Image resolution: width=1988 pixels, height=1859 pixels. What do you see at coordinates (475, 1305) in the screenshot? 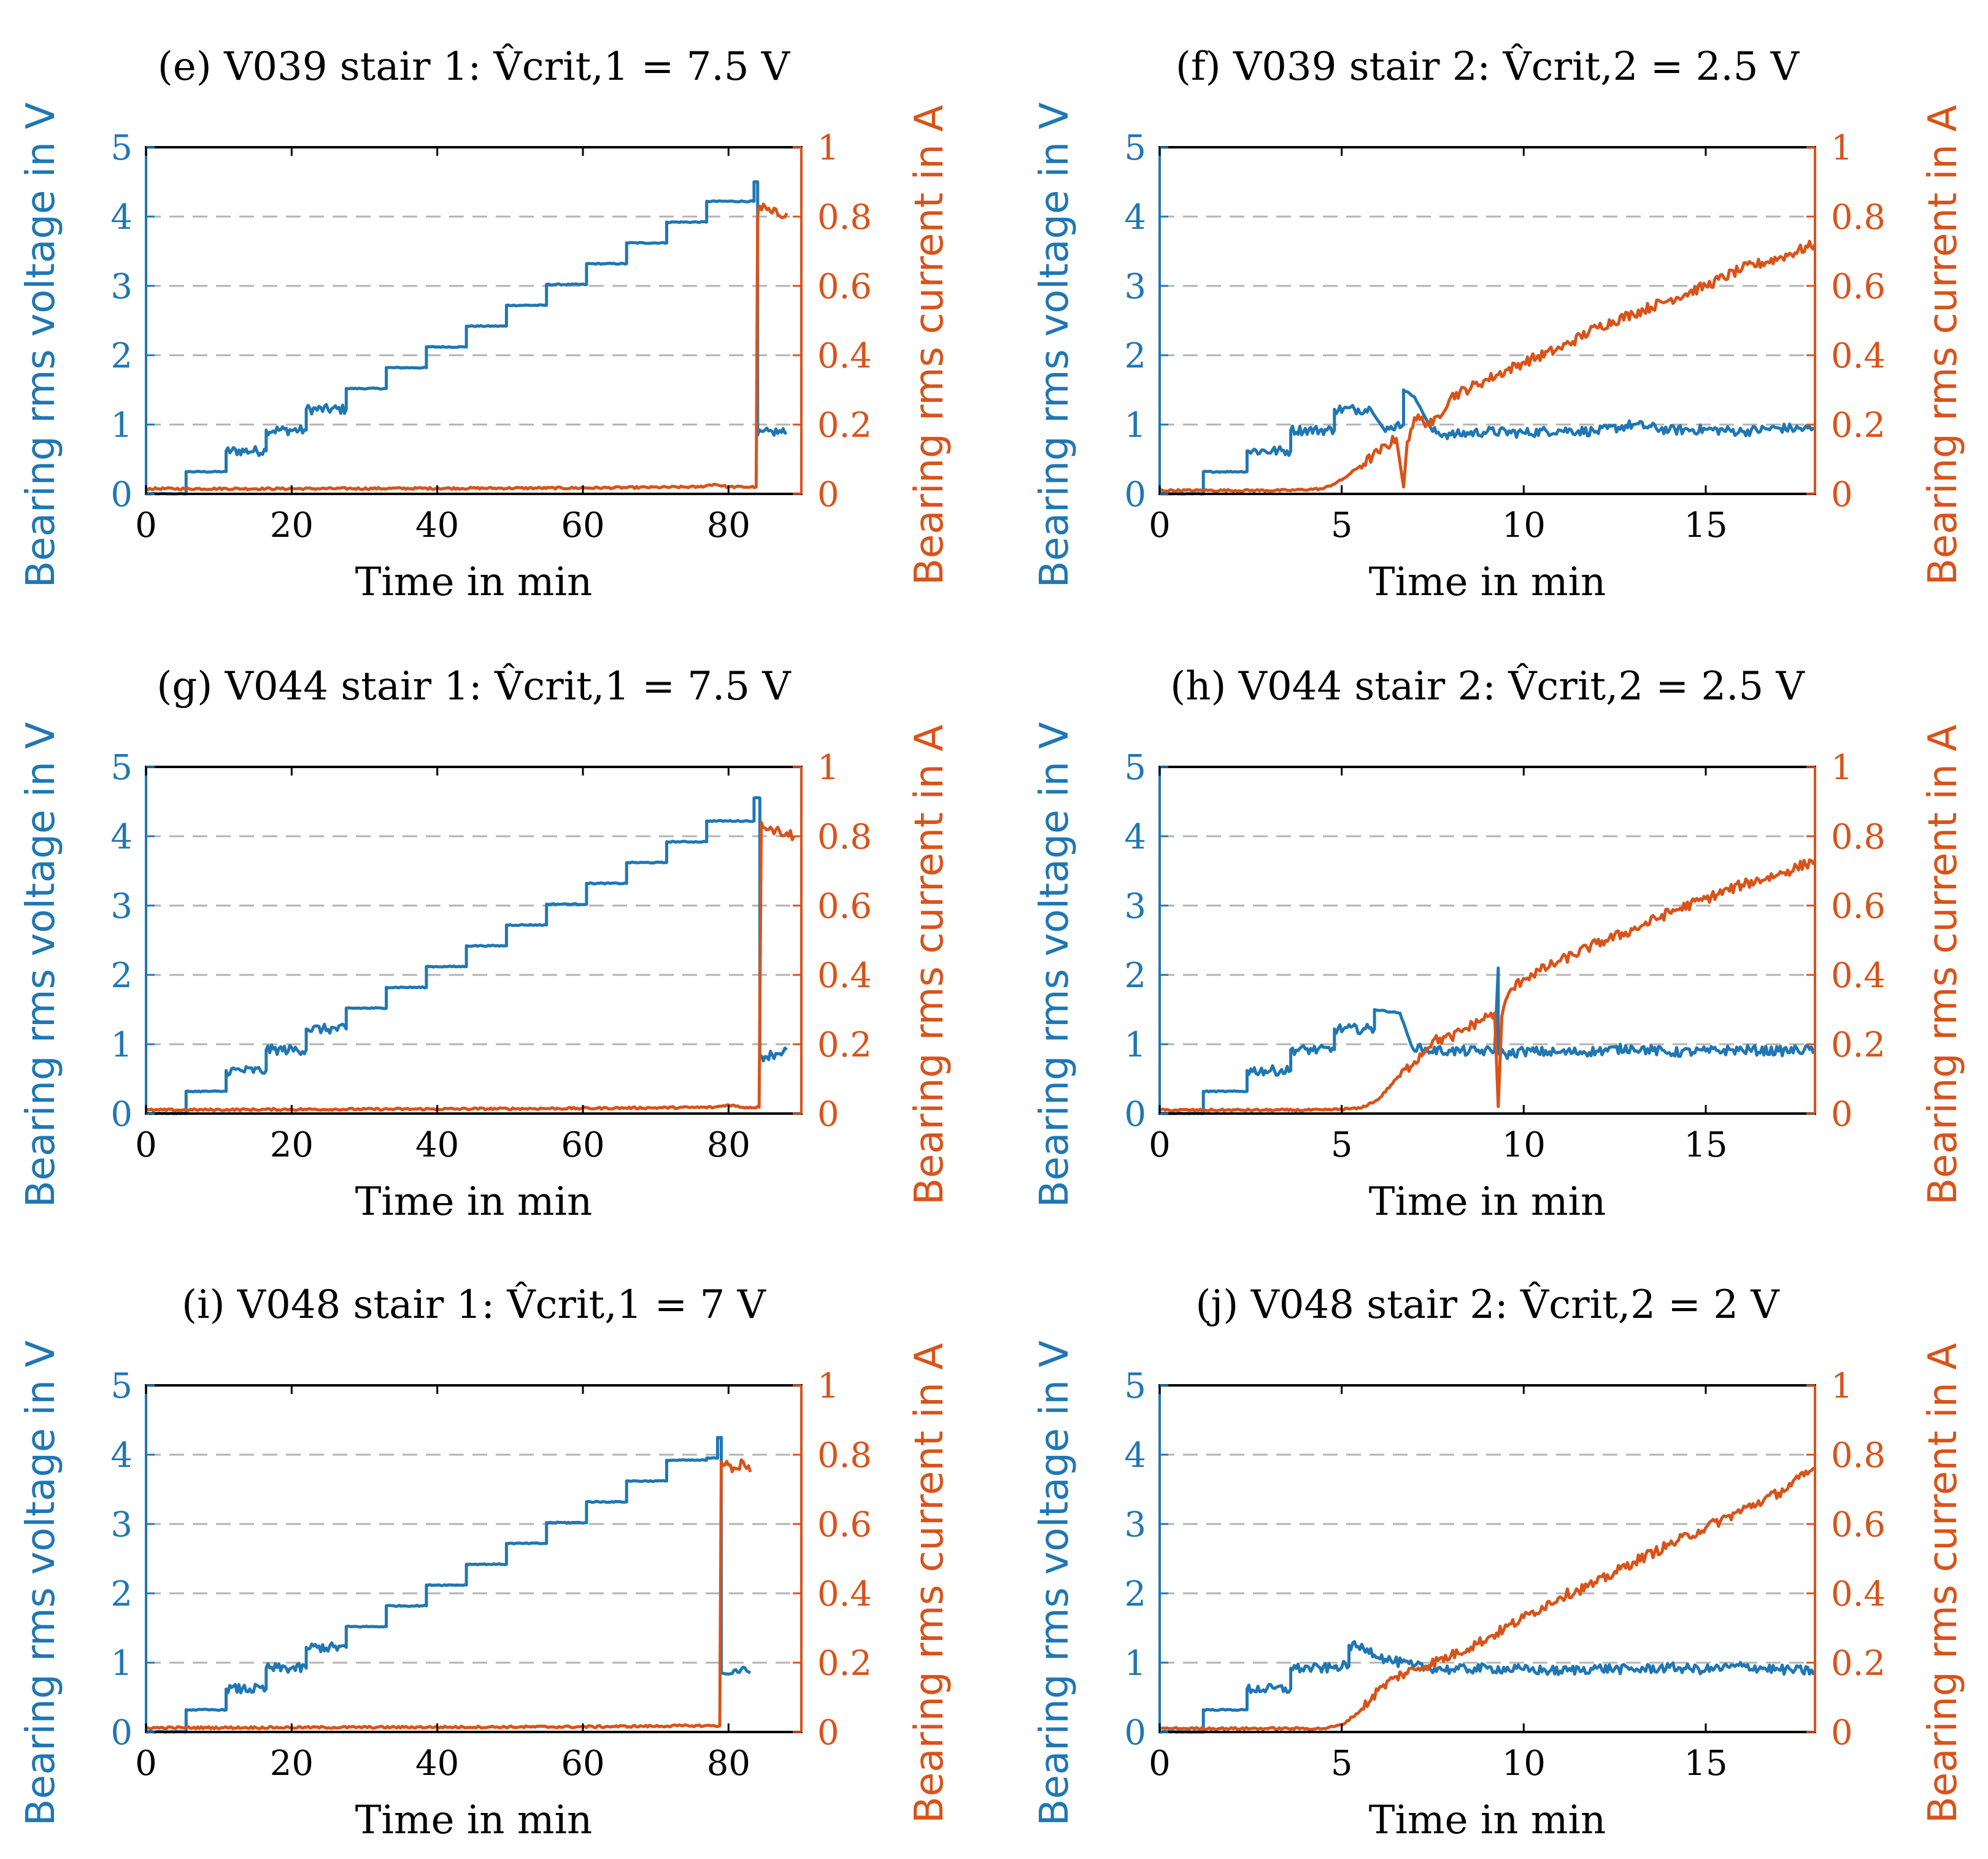
I see `chart-title: (i) V048 stair 1: V̂crit,1 = 7 V` at bounding box center [475, 1305].